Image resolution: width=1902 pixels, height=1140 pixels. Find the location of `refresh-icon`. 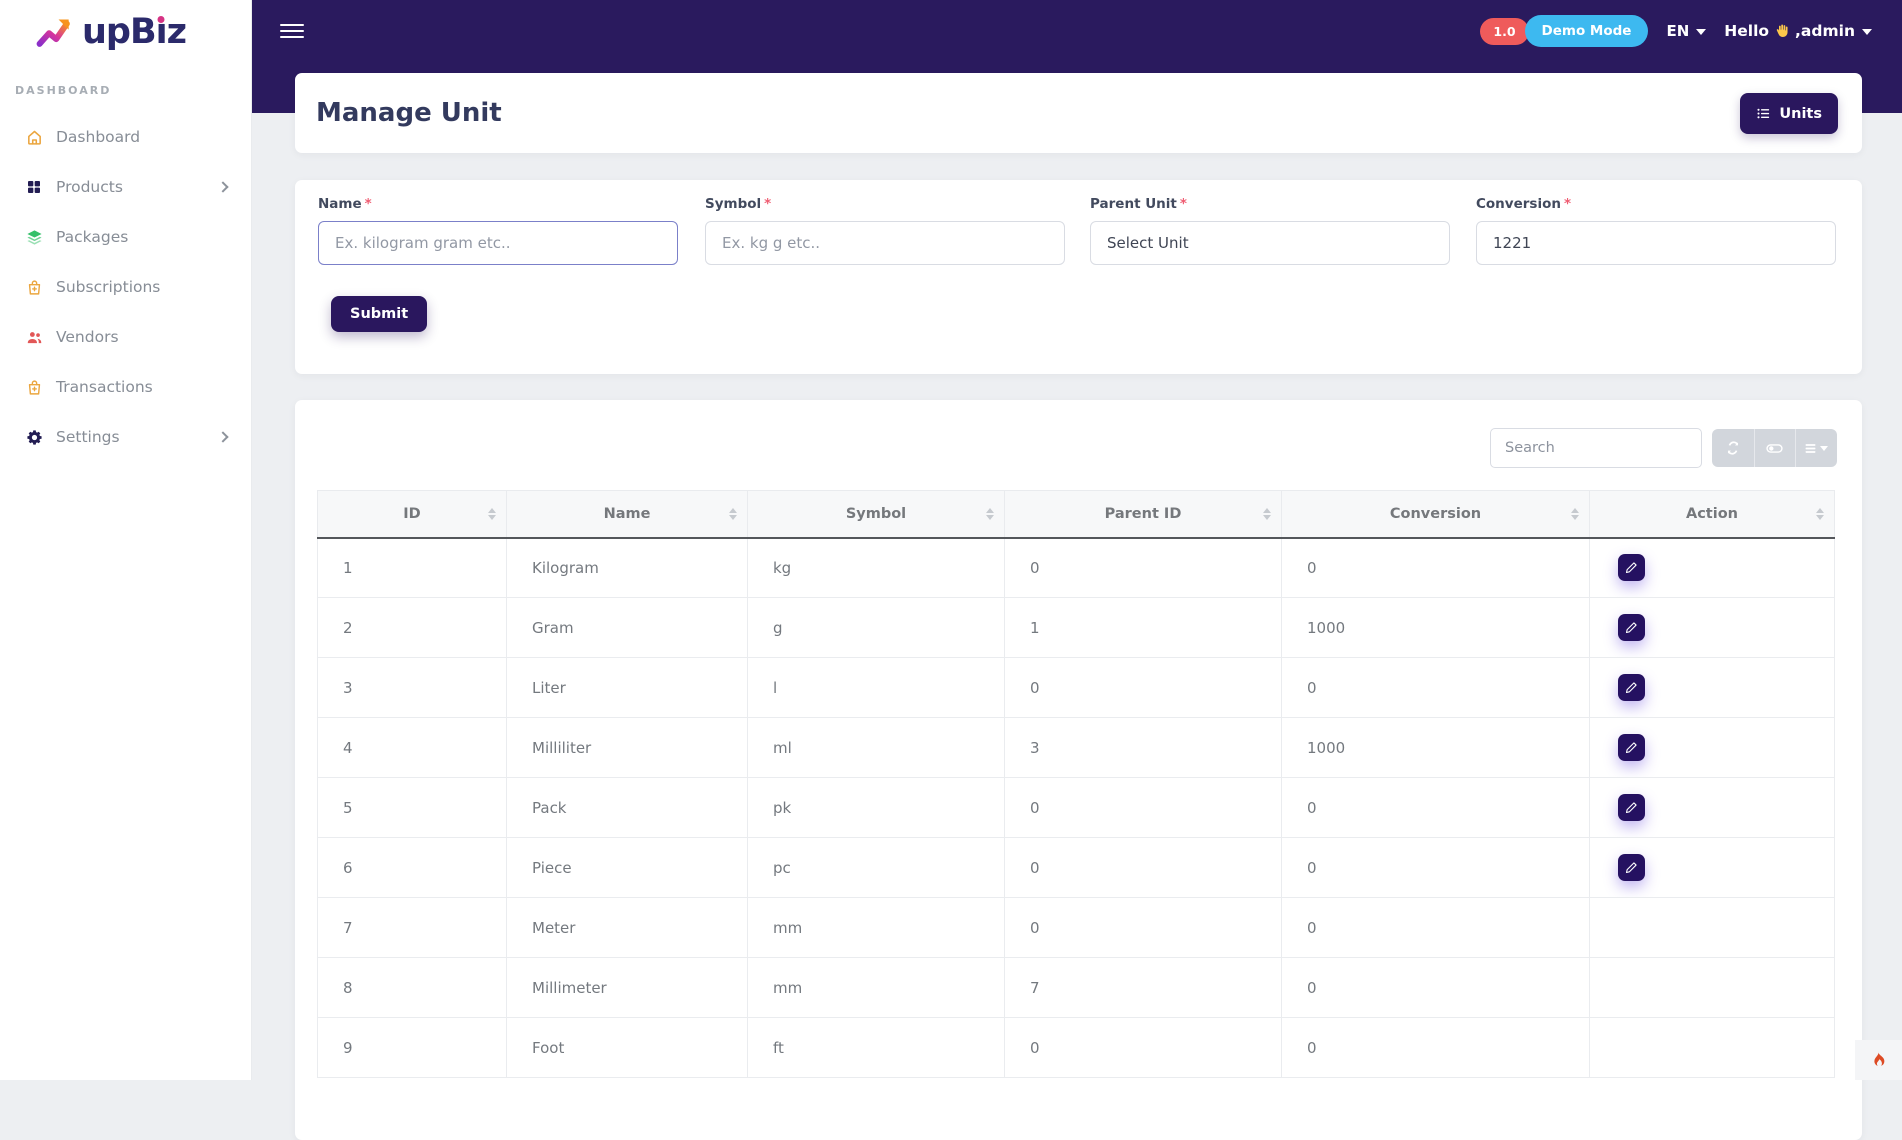

refresh-icon is located at coordinates (1733, 448).